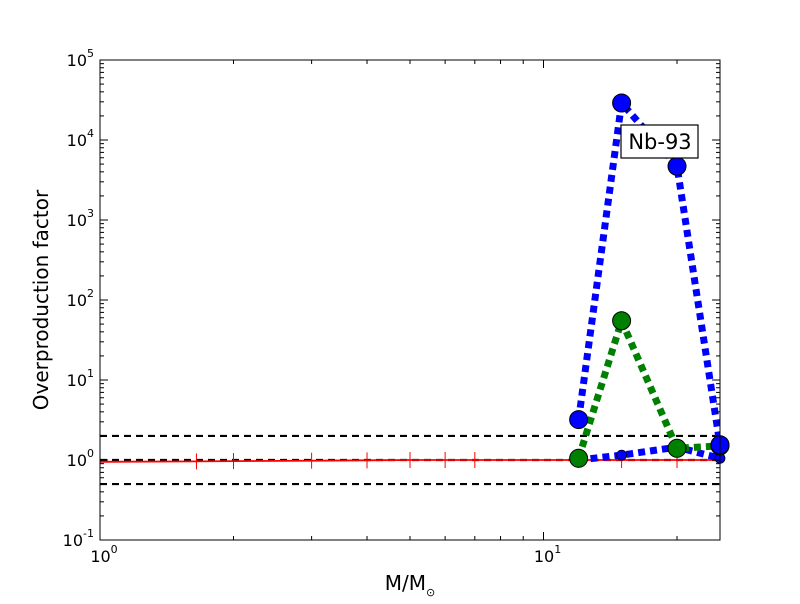  Describe the element at coordinates (90, 293) in the screenshot. I see `y-tick-label-exponent: 2` at that location.